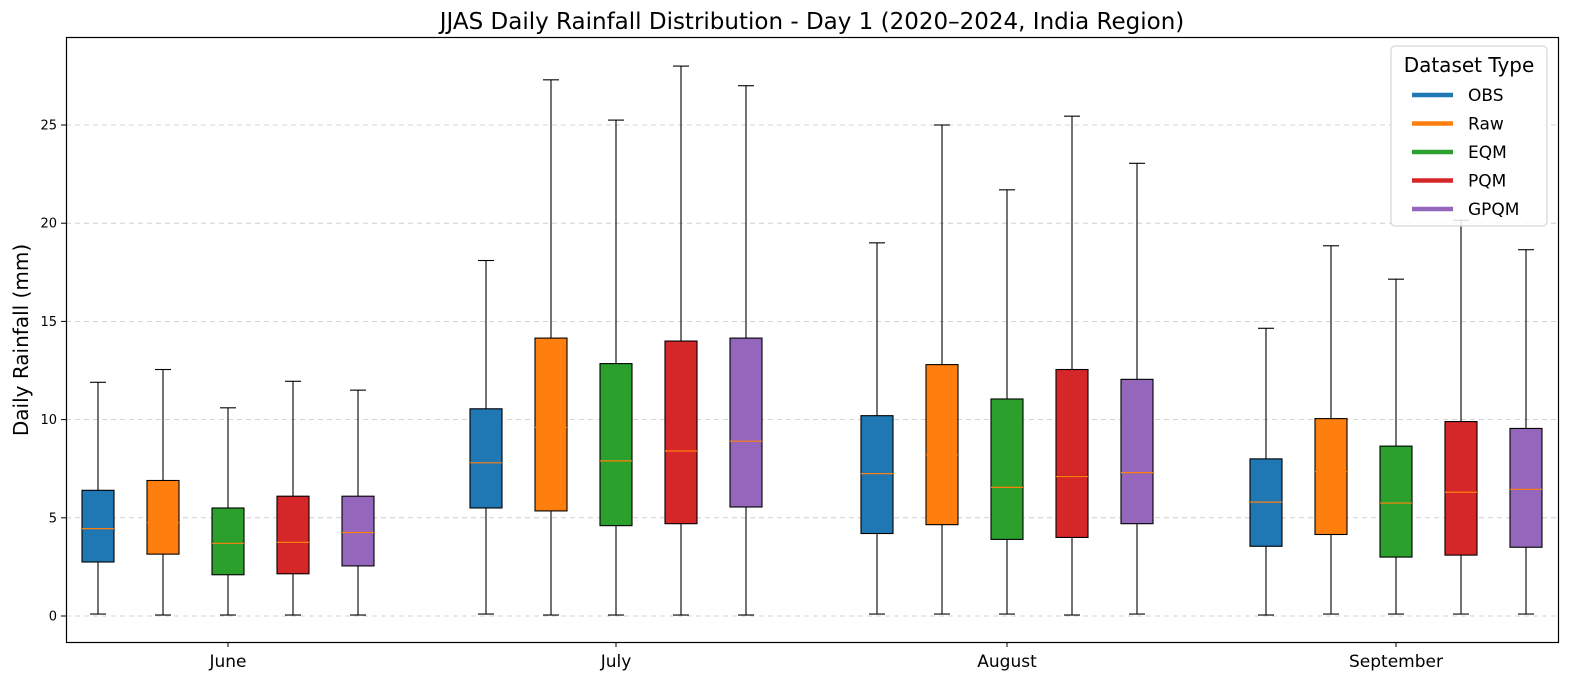 This screenshot has width=1589, height=690. Describe the element at coordinates (21, 340) in the screenshot. I see `y-axis-label: Daily Rainfall (mm)` at that location.